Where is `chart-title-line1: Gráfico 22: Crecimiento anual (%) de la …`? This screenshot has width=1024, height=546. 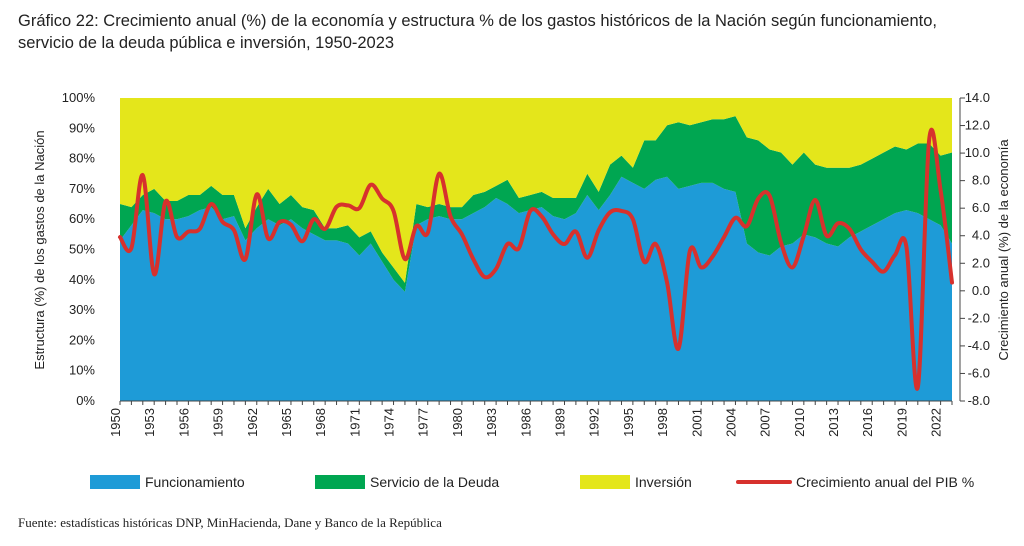
chart-title-line1: Gráfico 22: Crecimiento anual (%) de la … is located at coordinates (477, 21).